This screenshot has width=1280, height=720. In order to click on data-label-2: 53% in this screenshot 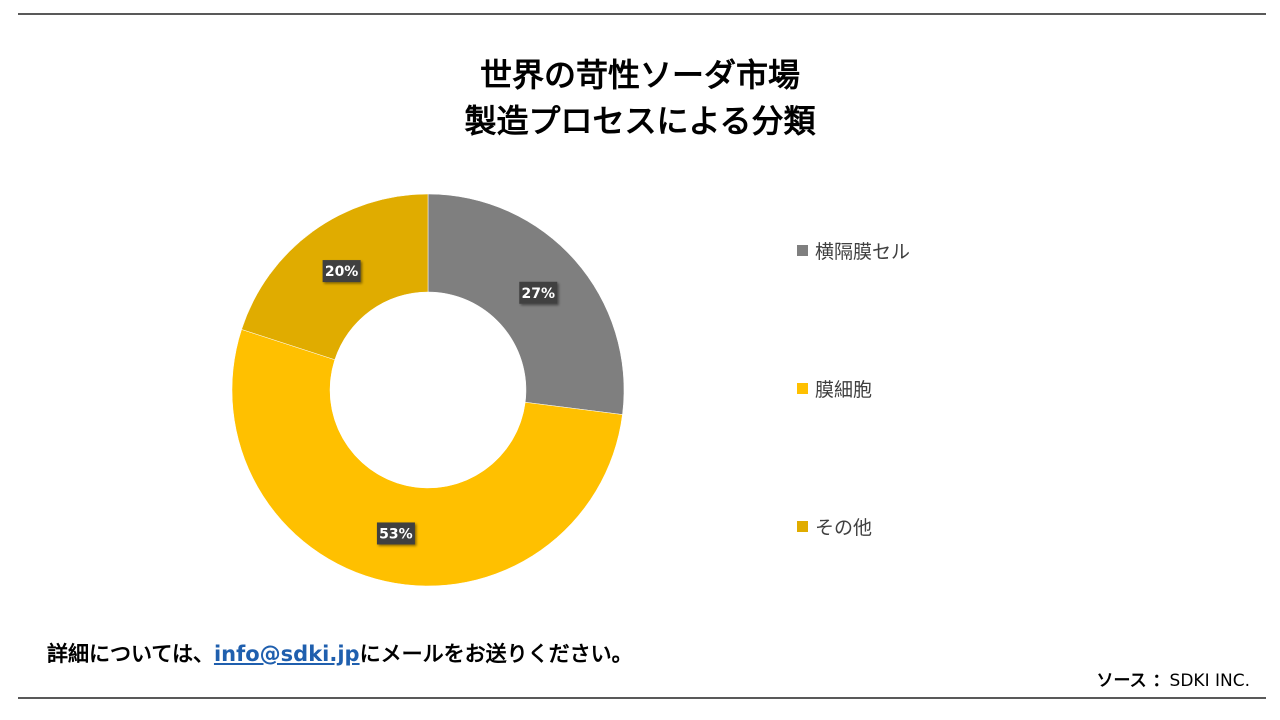, I will do `click(395, 533)`.